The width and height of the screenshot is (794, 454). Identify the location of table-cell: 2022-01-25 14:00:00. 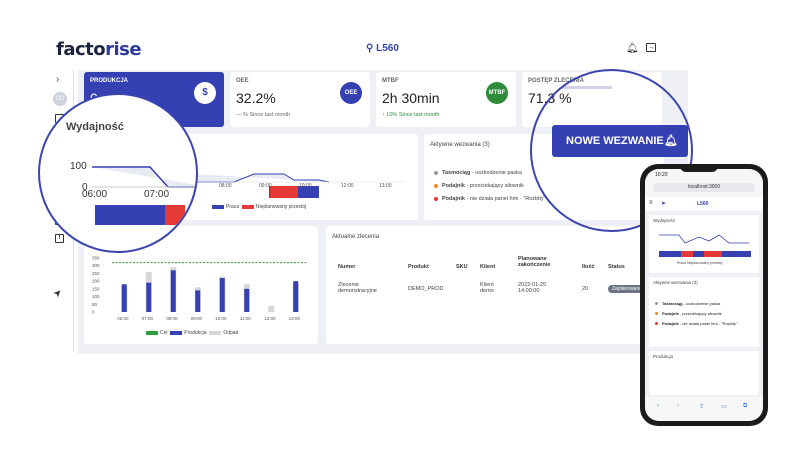
(532, 288).